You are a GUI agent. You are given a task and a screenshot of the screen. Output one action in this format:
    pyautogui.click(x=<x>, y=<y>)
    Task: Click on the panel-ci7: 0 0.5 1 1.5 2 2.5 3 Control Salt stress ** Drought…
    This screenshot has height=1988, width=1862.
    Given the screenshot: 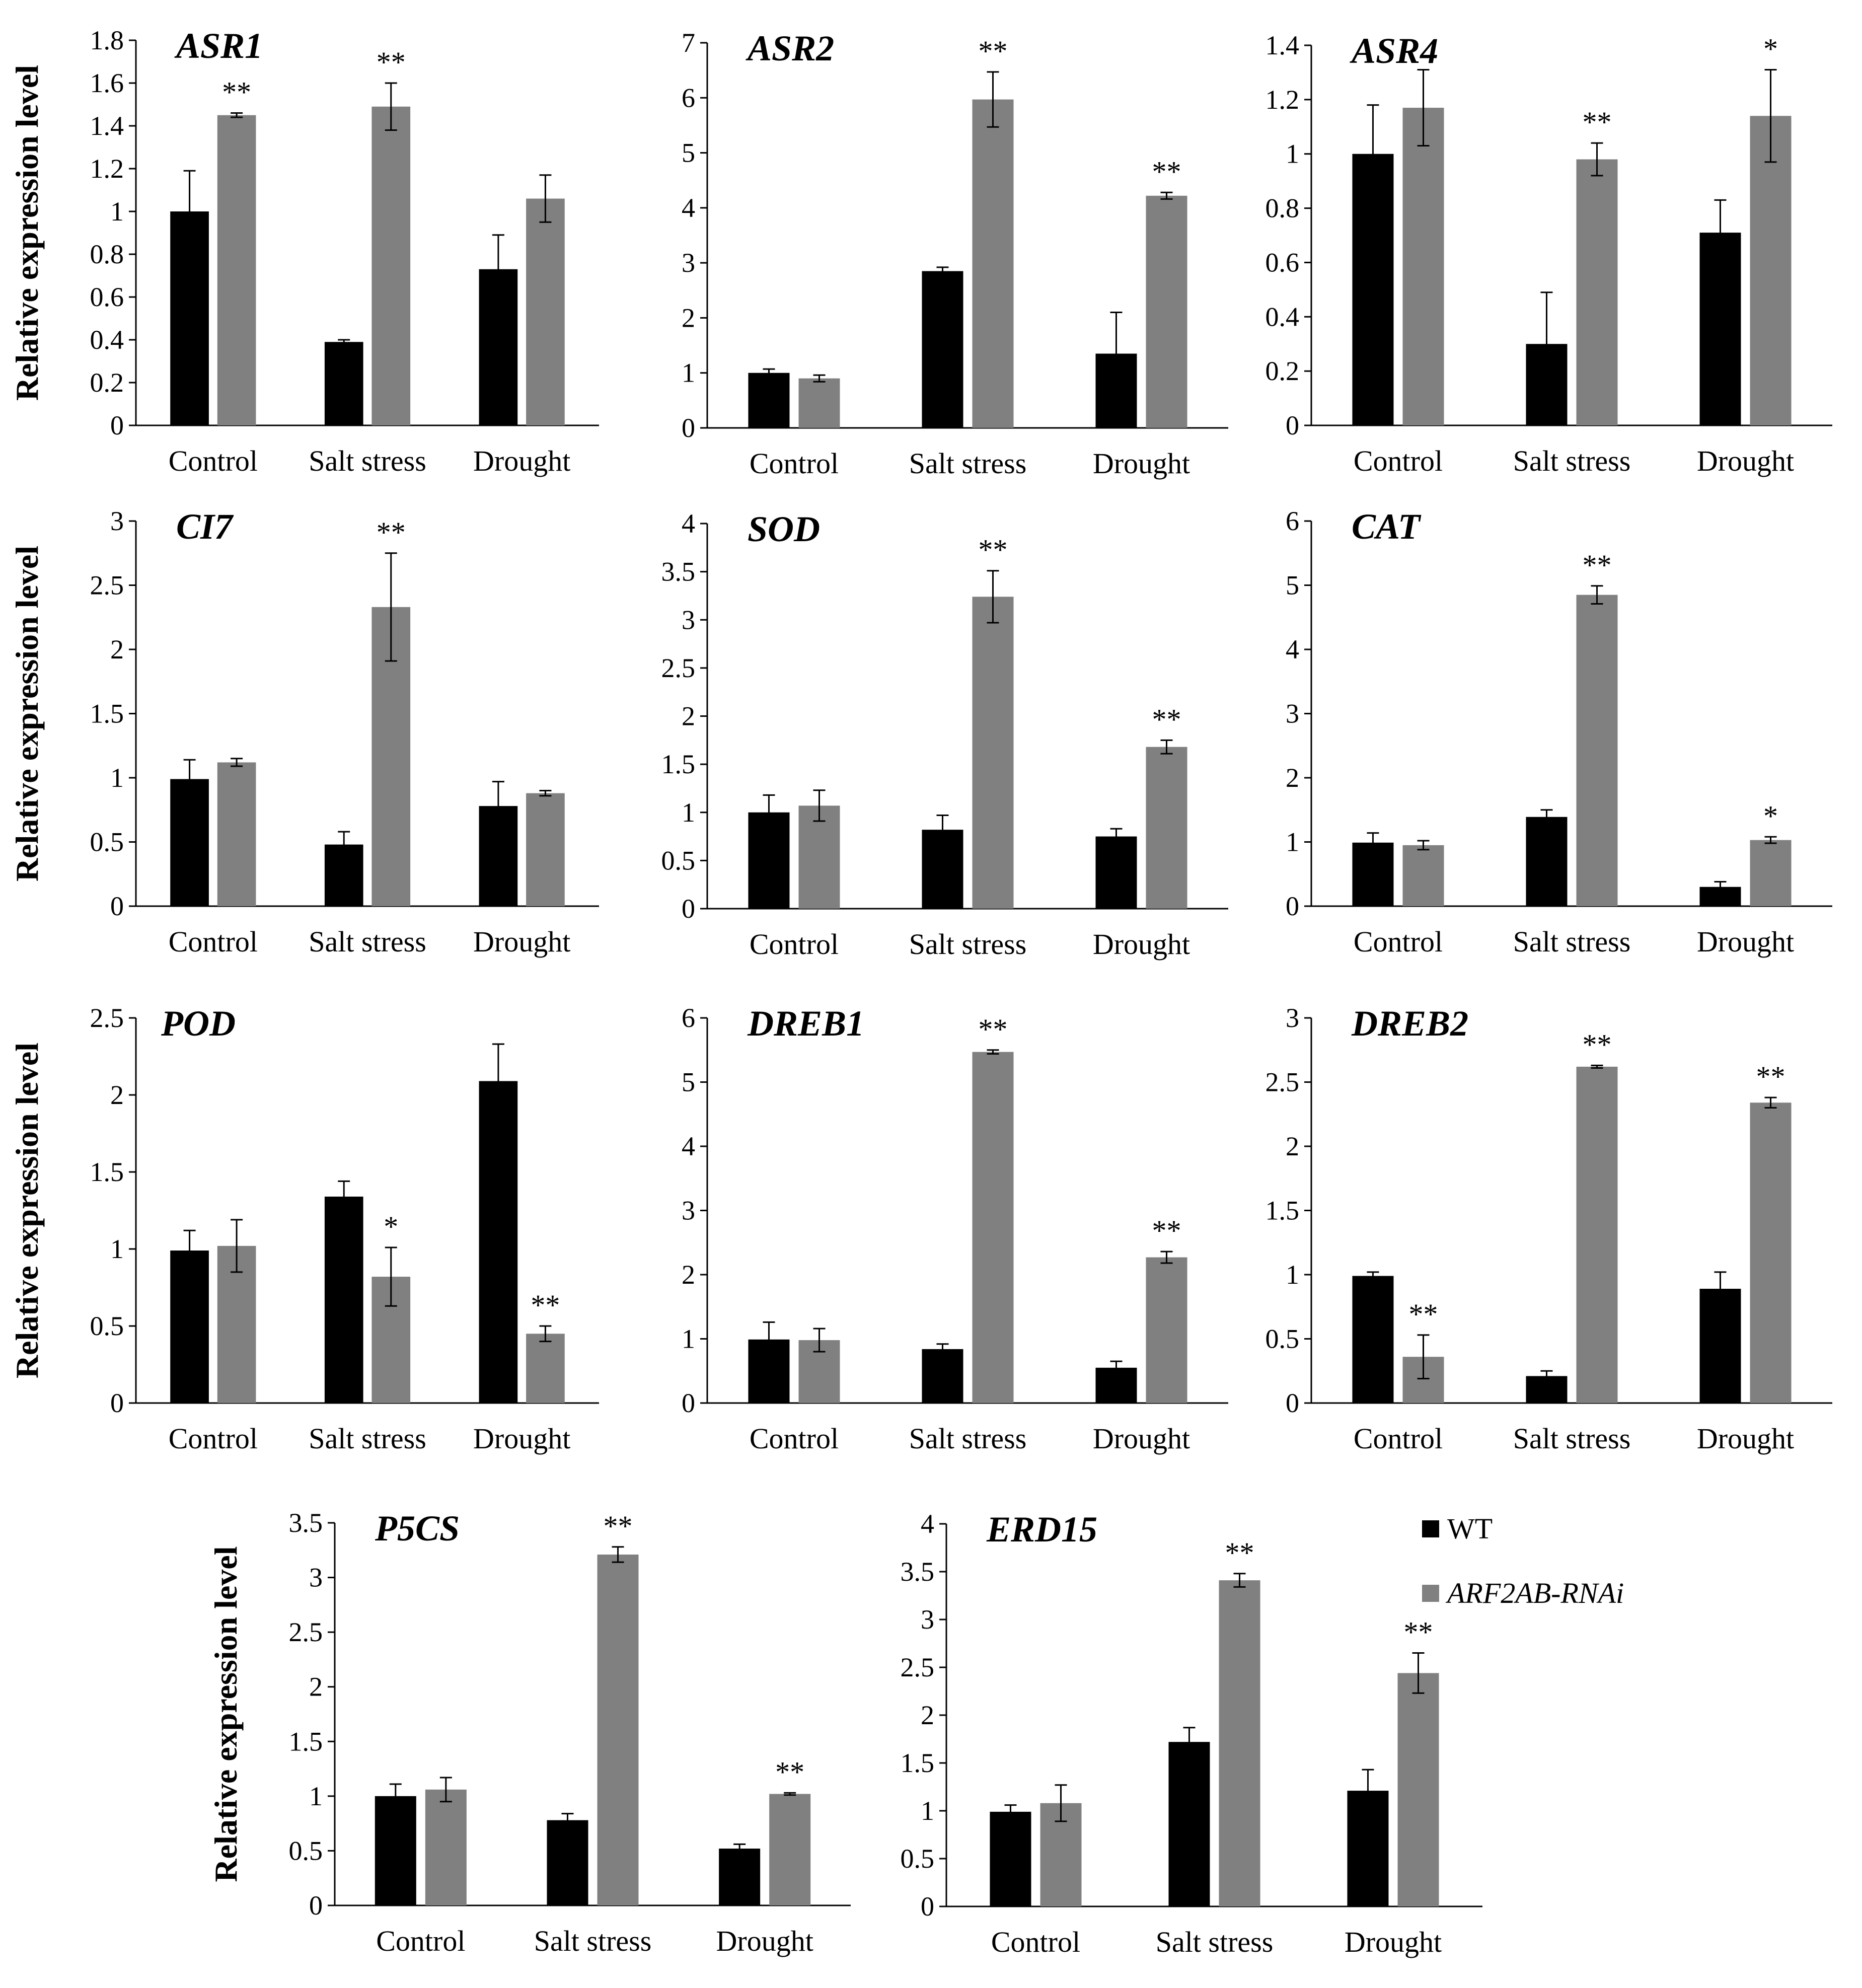 What is the action you would take?
    pyautogui.click(x=304, y=732)
    